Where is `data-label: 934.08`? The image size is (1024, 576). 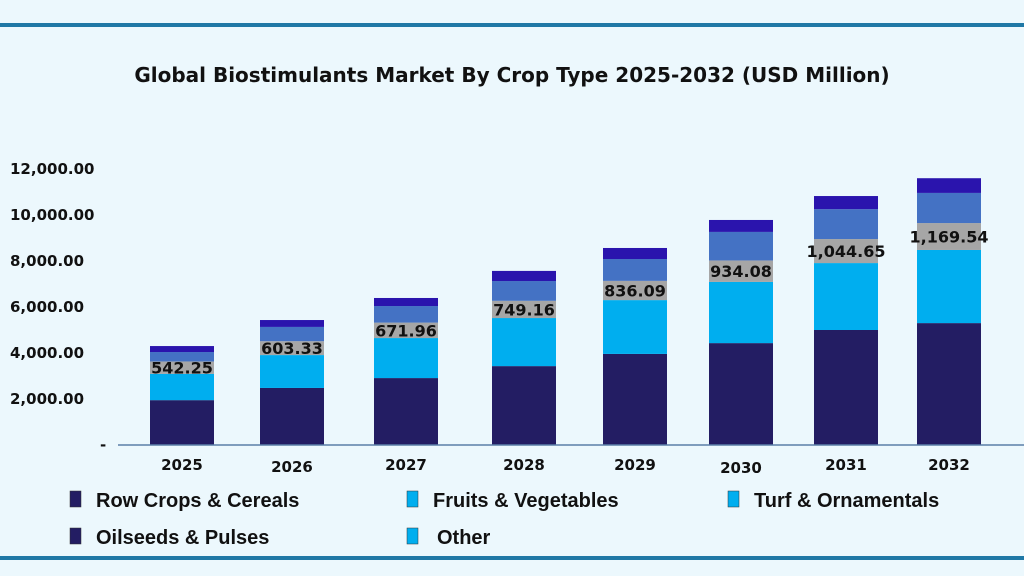
data-label: 934.08 is located at coordinates (741, 271).